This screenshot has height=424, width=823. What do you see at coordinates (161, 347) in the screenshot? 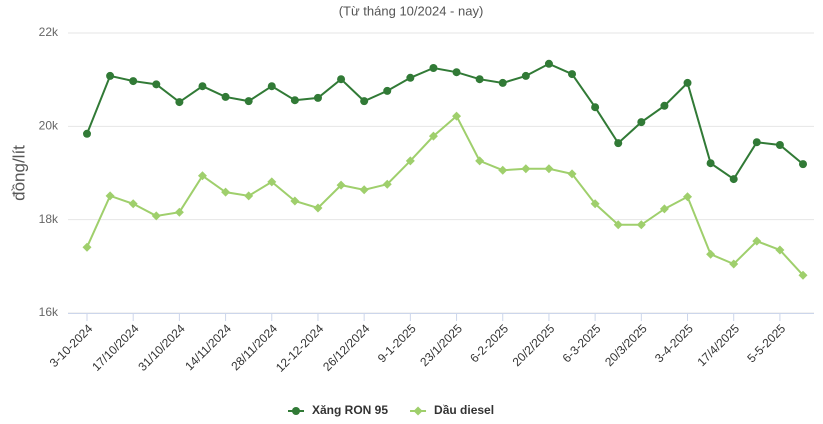
I see `x-tick-label: 31/10/2024` at bounding box center [161, 347].